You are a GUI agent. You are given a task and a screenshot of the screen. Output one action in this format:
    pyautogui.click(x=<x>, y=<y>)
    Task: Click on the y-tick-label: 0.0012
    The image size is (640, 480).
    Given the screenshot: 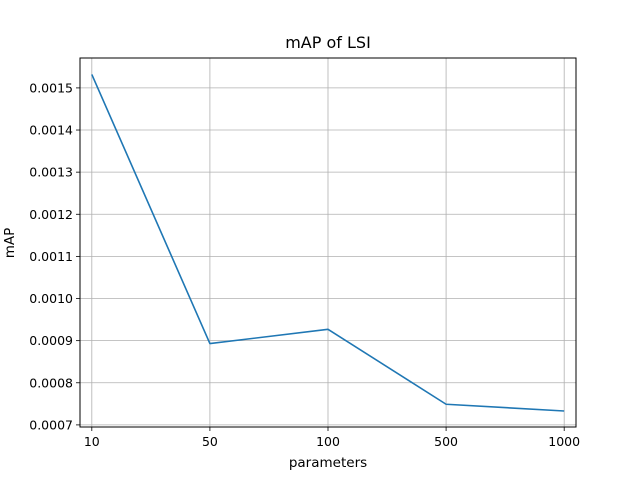 What is the action you would take?
    pyautogui.click(x=51, y=214)
    